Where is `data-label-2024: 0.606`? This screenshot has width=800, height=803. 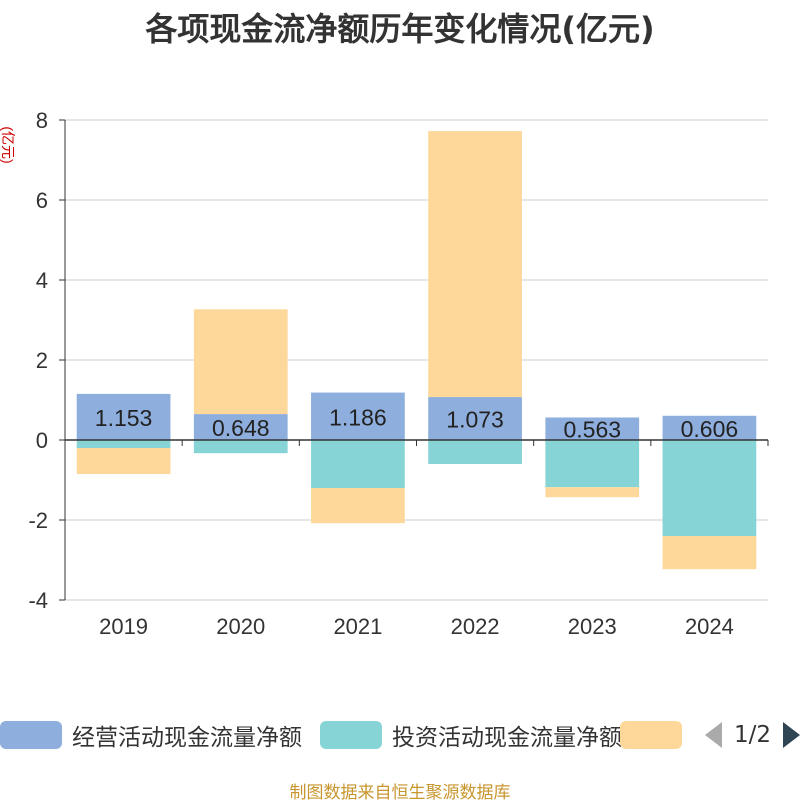
data-label-2024: 0.606 is located at coordinates (710, 429).